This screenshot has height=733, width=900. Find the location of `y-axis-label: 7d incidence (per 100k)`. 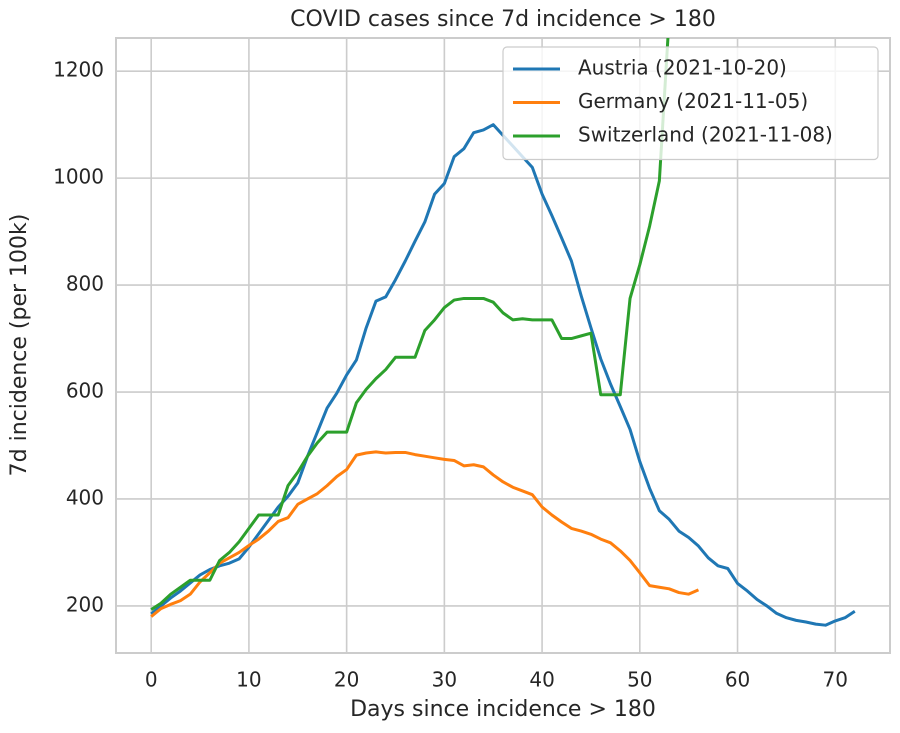

y-axis-label: 7d incidence (per 100k) is located at coordinates (19, 345).